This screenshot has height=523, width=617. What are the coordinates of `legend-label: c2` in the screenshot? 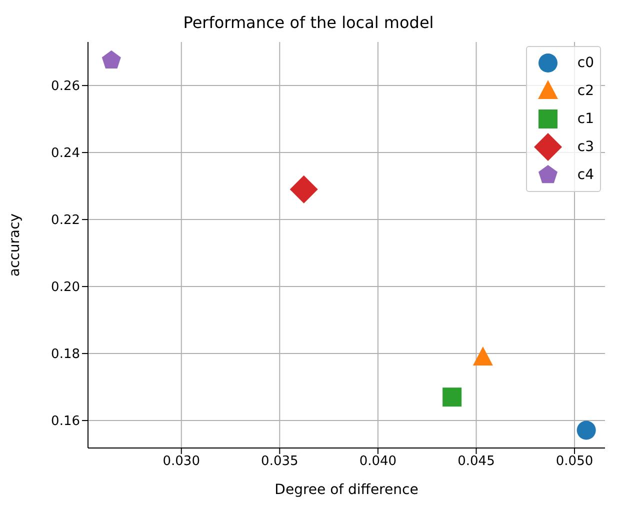 It's located at (585, 91).